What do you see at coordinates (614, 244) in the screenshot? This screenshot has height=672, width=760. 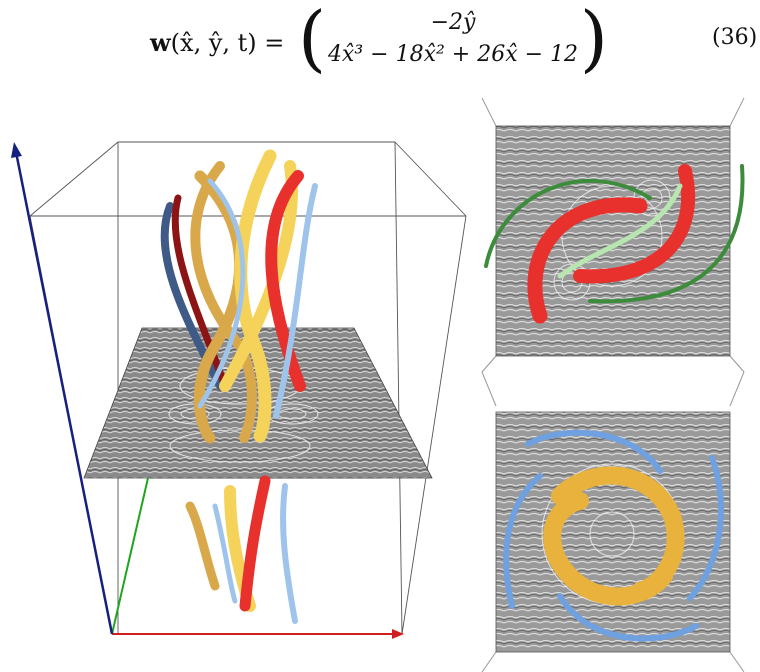 I see `vortex-tubes-top` at bounding box center [614, 244].